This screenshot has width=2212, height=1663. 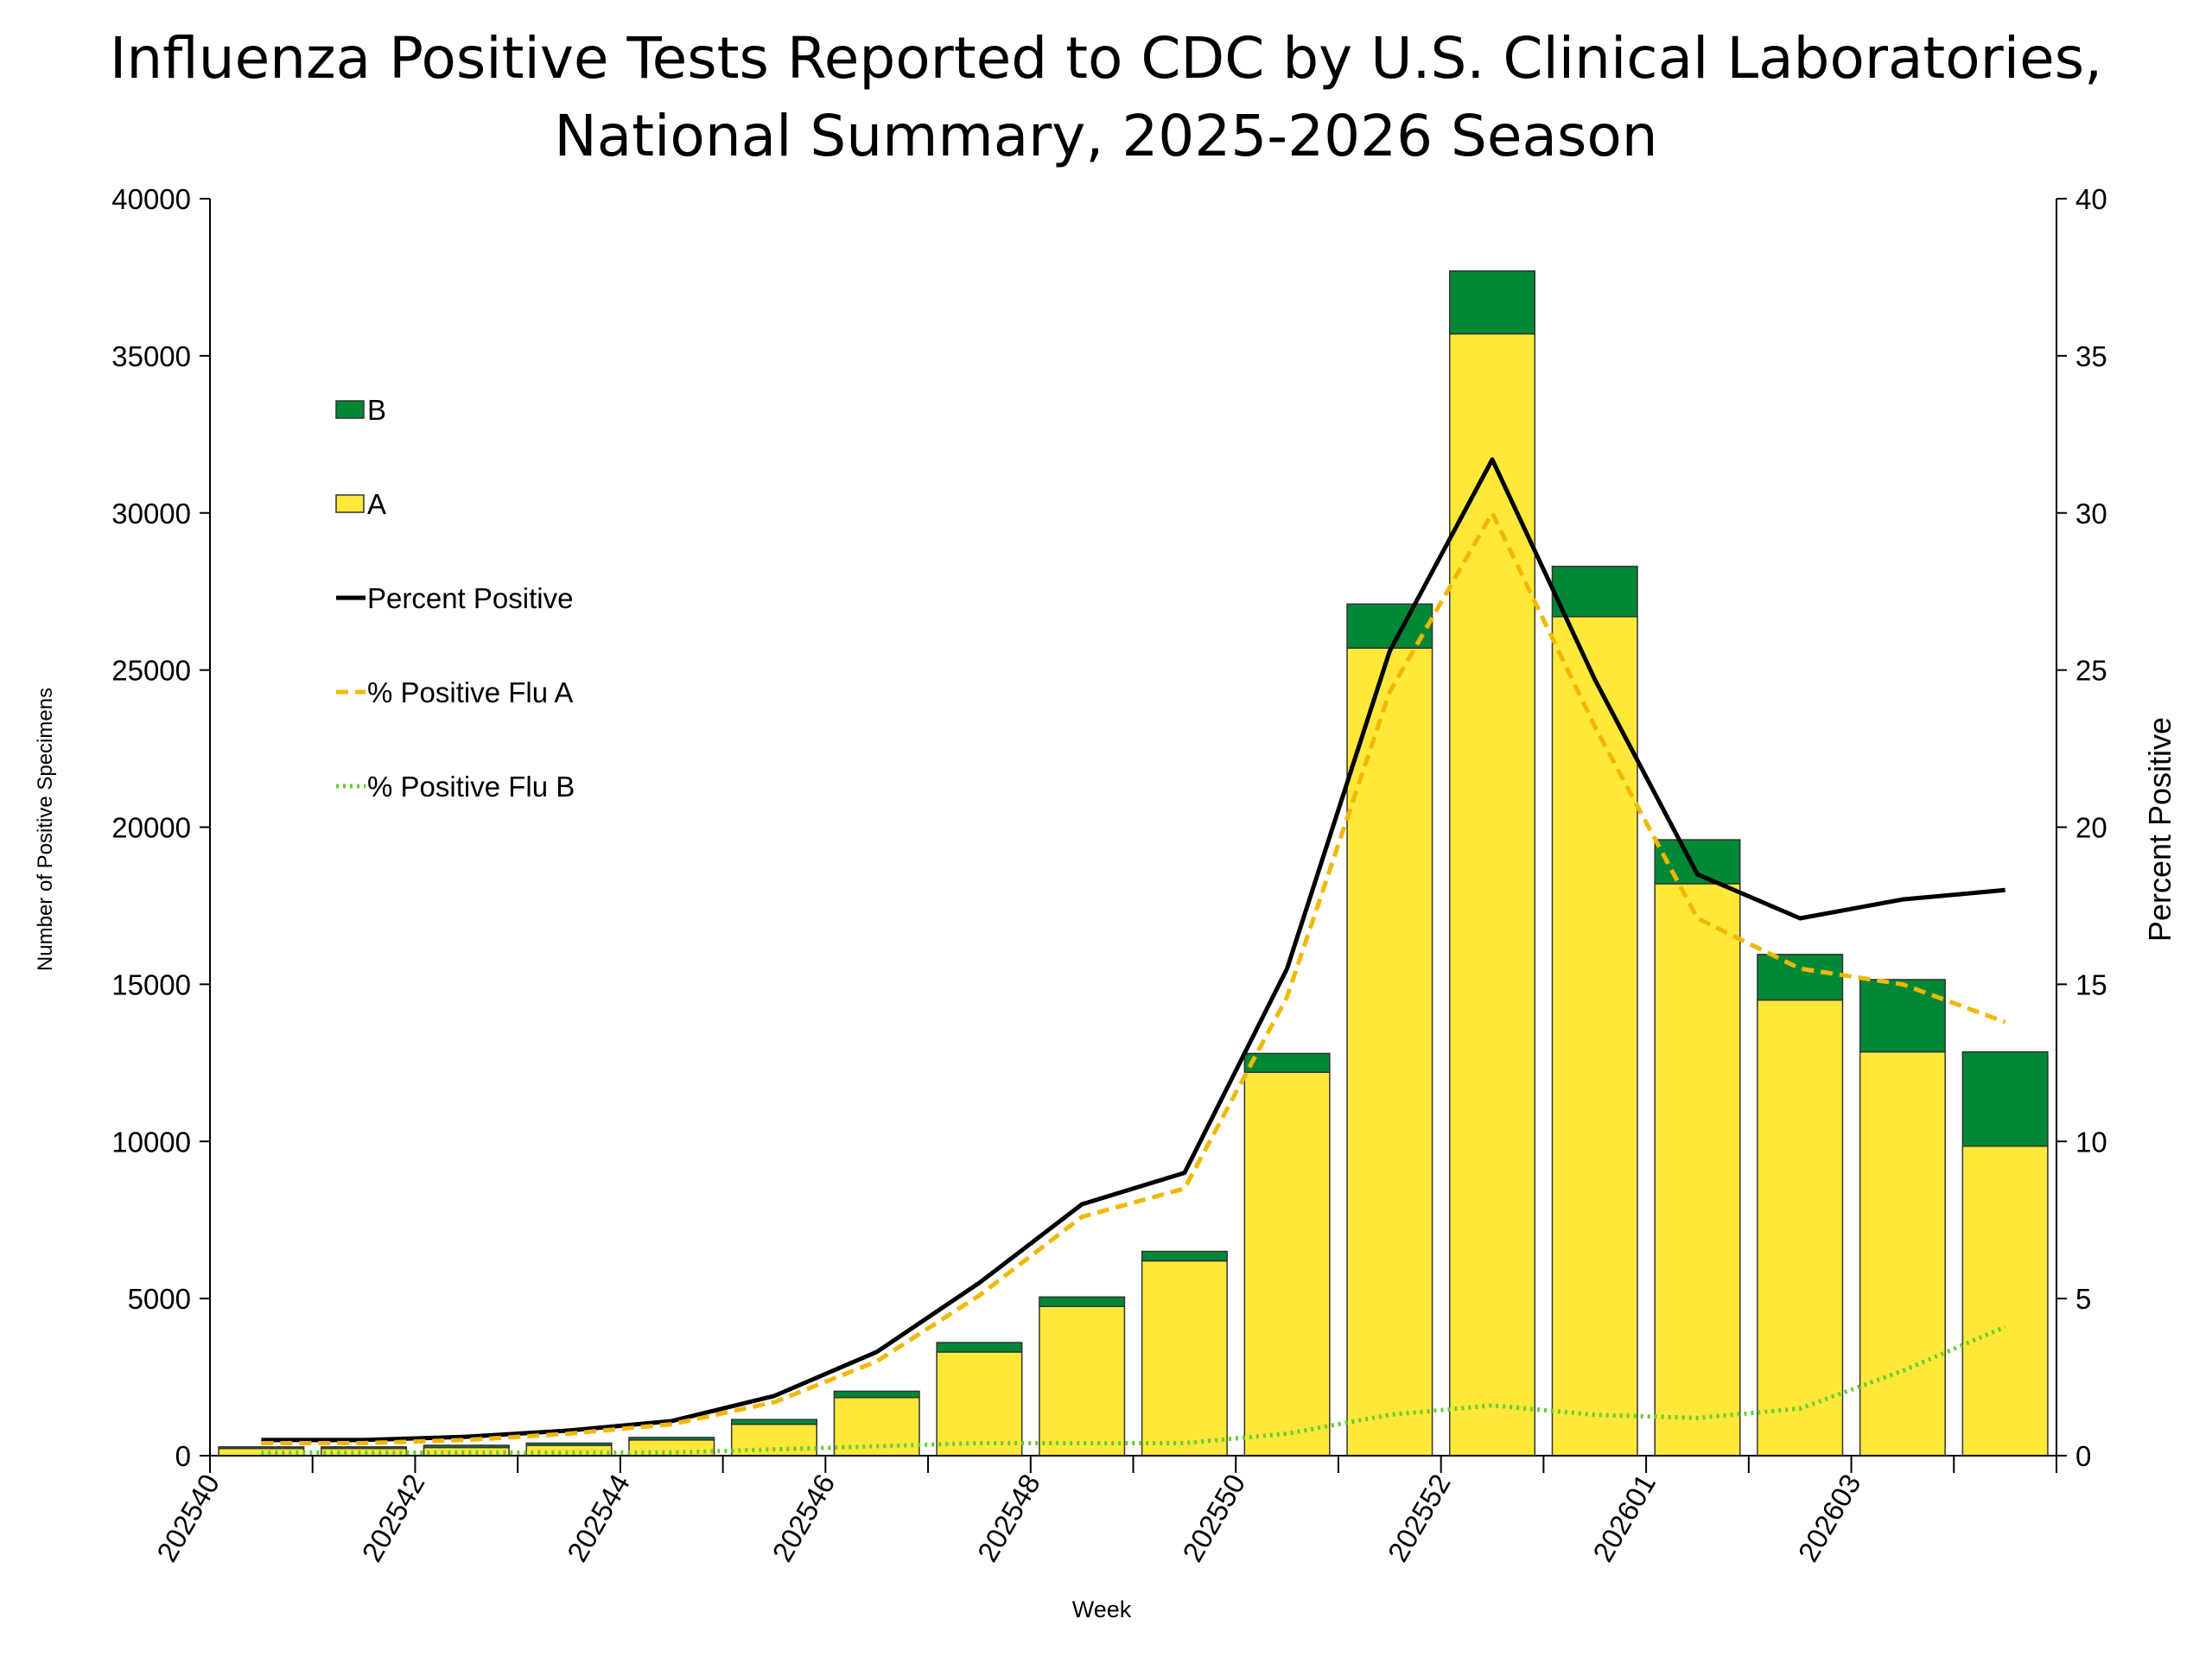 I want to click on y-tick-label: 5000, so click(x=159, y=1299).